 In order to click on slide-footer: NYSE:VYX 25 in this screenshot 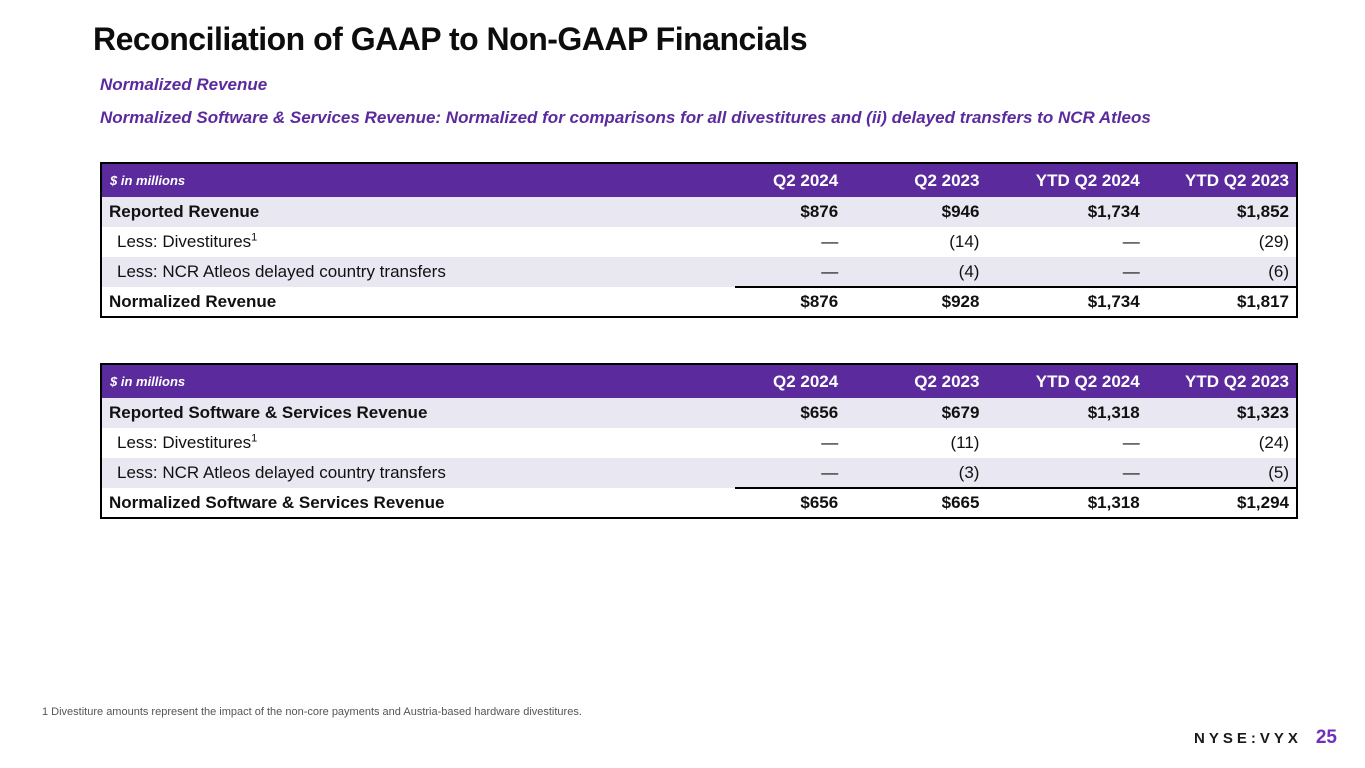, I will do `click(1265, 738)`.